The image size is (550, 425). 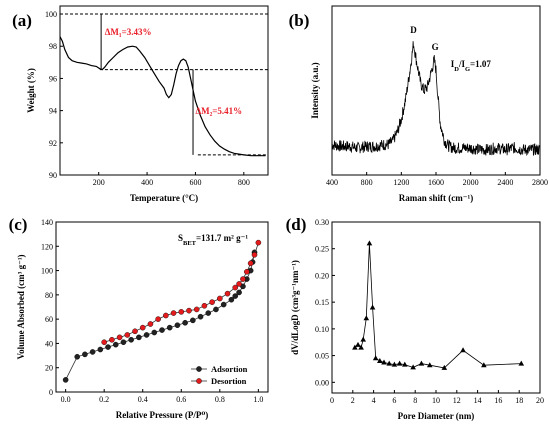 I want to click on panel-a-ytick-label: 90, so click(x=53, y=175).